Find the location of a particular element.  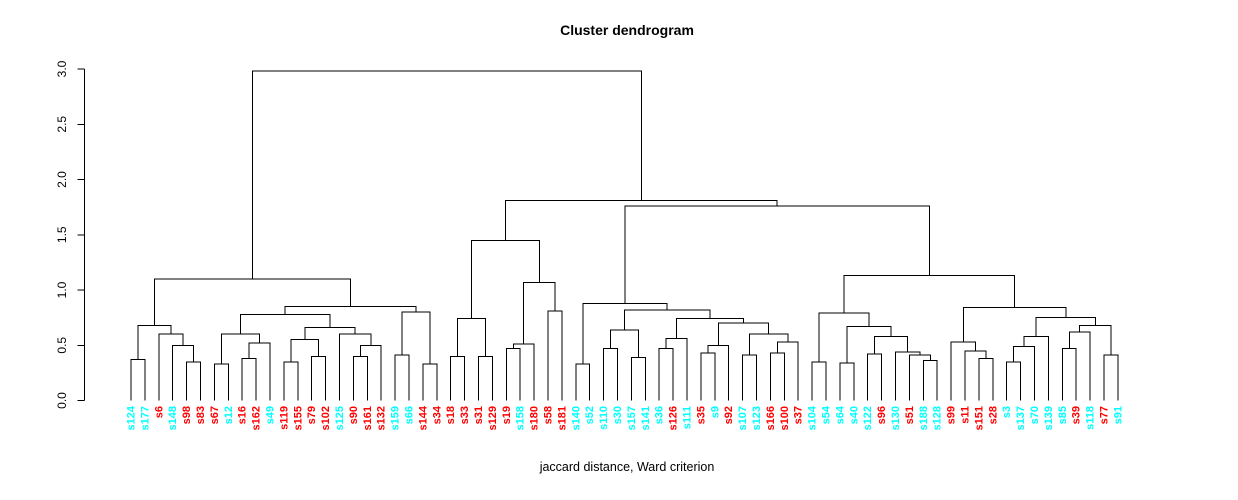

leaf-label: s128 is located at coordinates (938, 418).